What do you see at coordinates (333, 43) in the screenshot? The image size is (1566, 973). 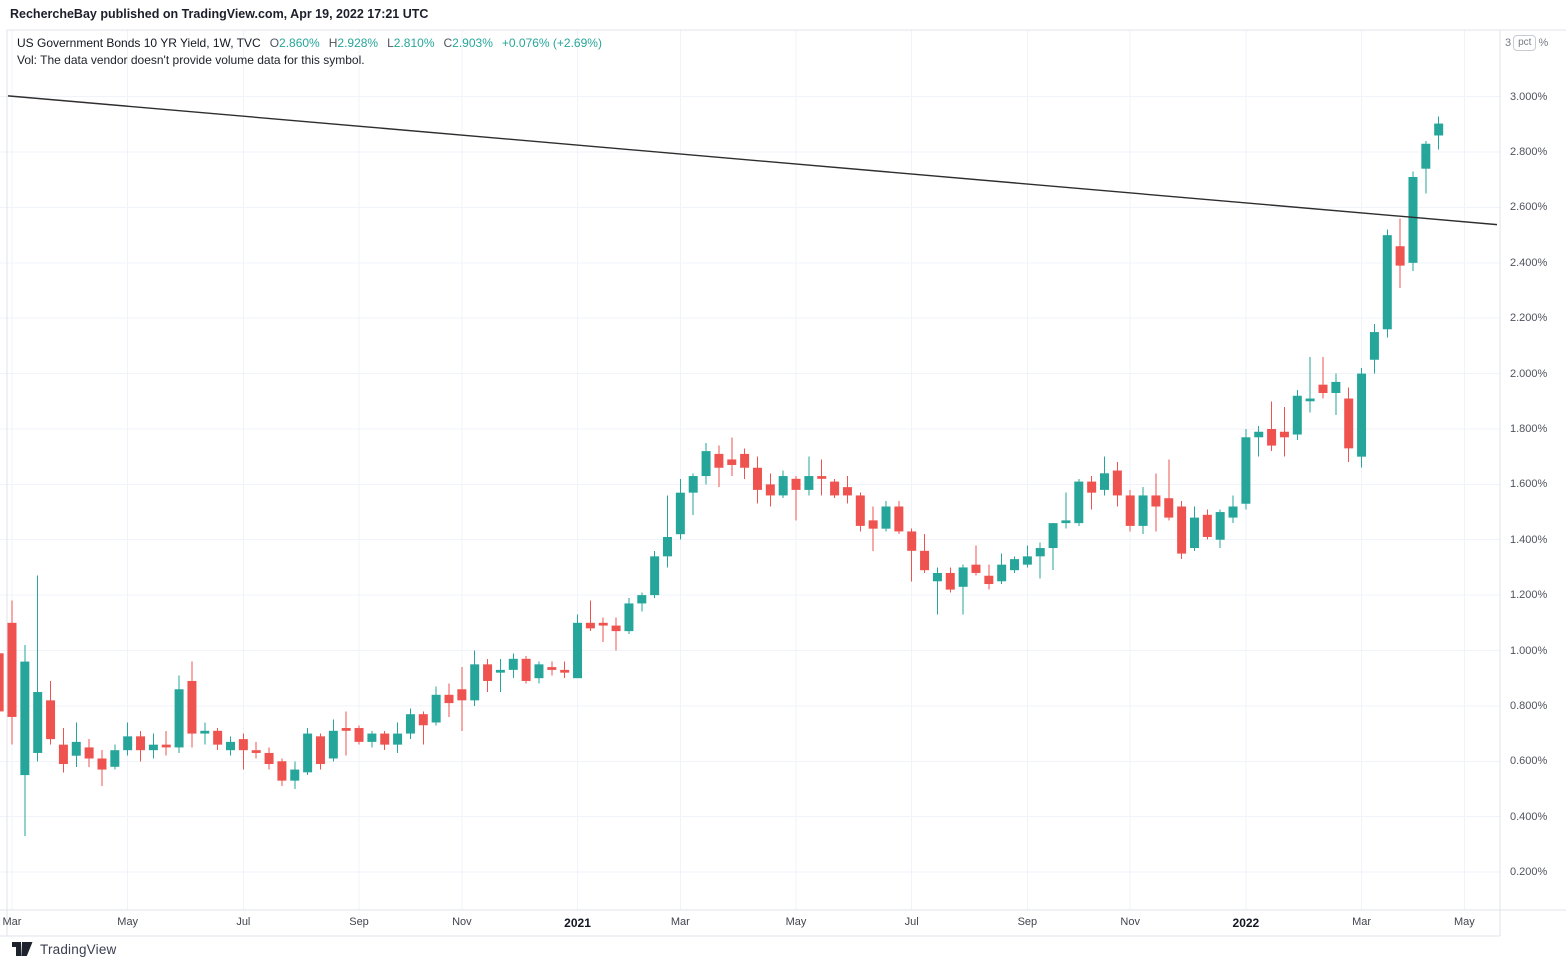 I see `ohlc-key: H` at bounding box center [333, 43].